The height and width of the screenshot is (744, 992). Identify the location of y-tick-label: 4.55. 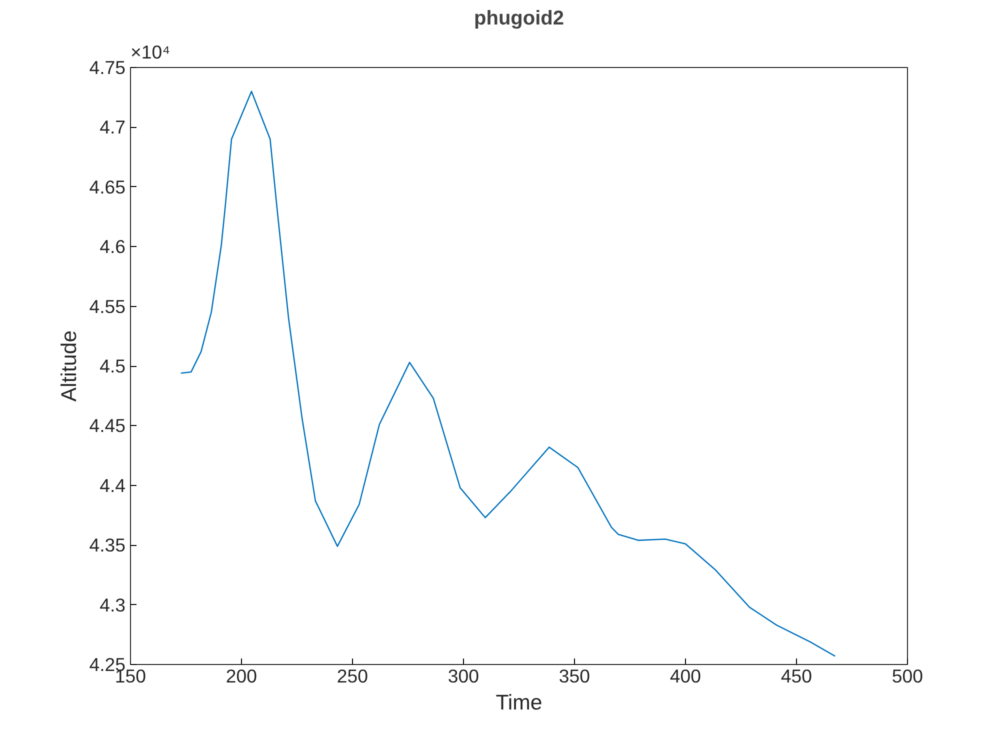
(107, 306).